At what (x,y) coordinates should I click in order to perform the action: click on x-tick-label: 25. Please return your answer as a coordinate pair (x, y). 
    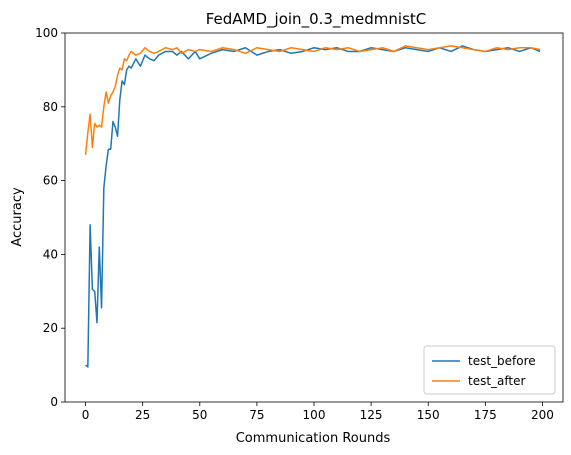
    Looking at the image, I should click on (142, 415).